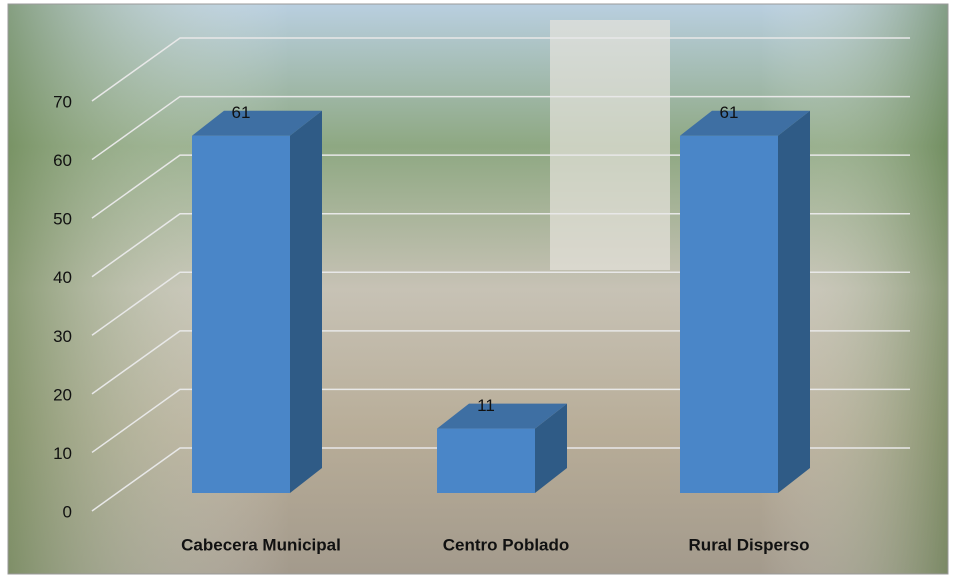  Describe the element at coordinates (62, 336) in the screenshot. I see `y-tick-label: 30` at that location.